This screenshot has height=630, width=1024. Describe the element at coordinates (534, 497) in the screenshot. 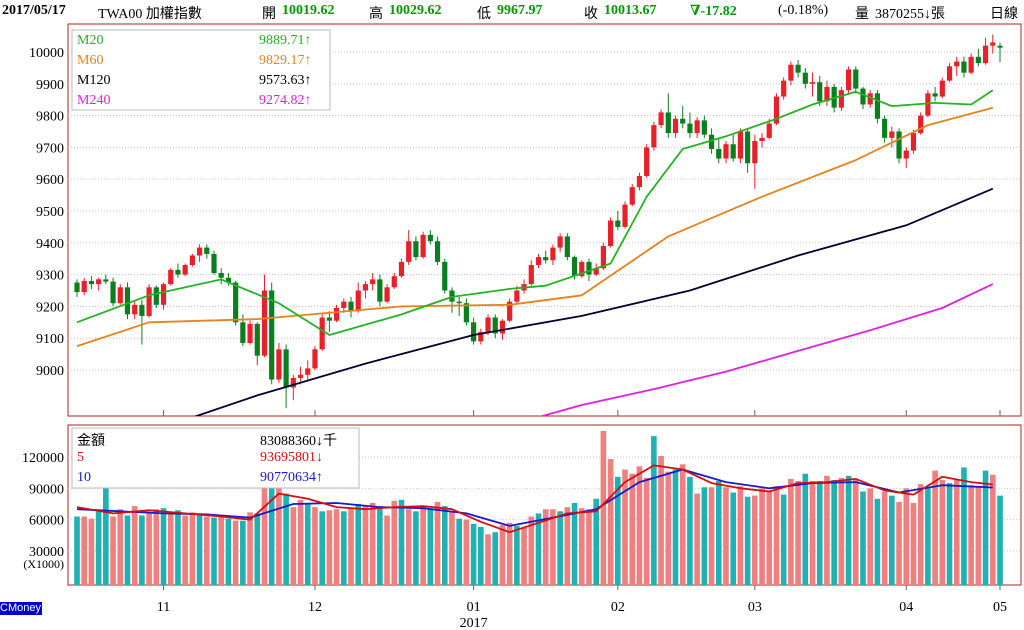

I see `volume-ma10-line` at that location.